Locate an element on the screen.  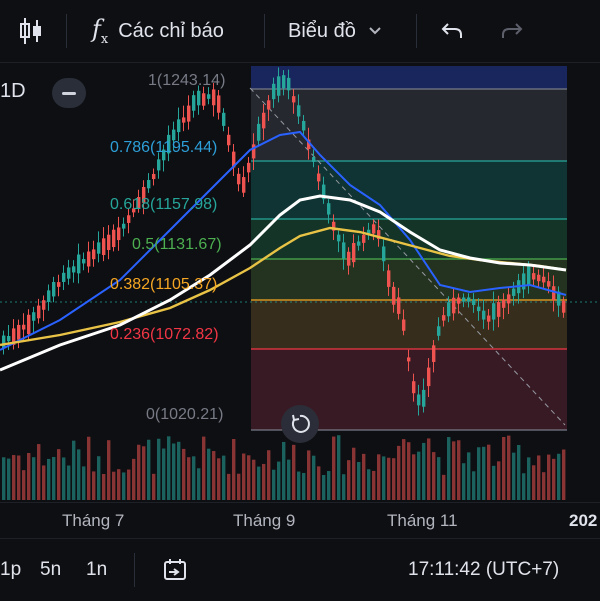
chart-type-button: Biểu đồ is located at coordinates (335, 31).